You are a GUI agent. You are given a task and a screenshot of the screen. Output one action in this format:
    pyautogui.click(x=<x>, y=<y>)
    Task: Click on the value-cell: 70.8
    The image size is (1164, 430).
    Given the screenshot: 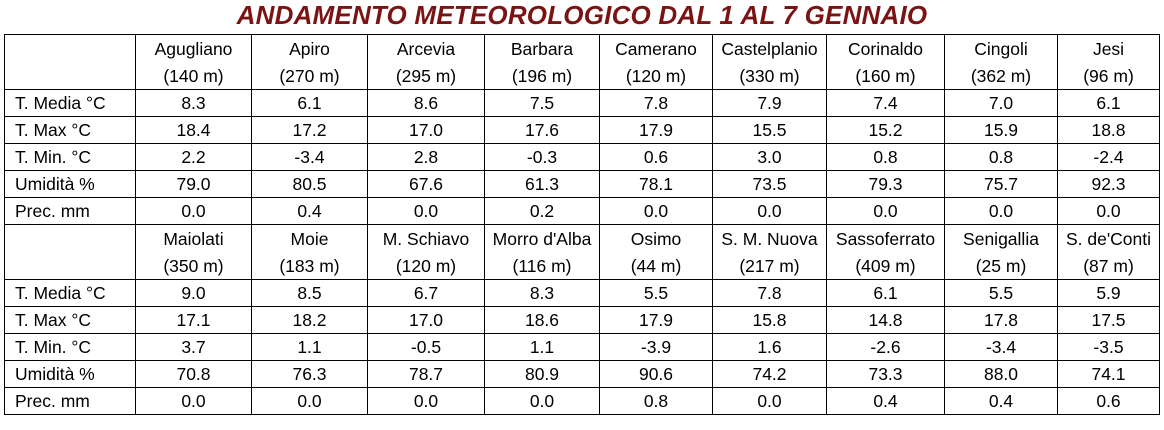 What is the action you would take?
    pyautogui.click(x=193, y=374)
    